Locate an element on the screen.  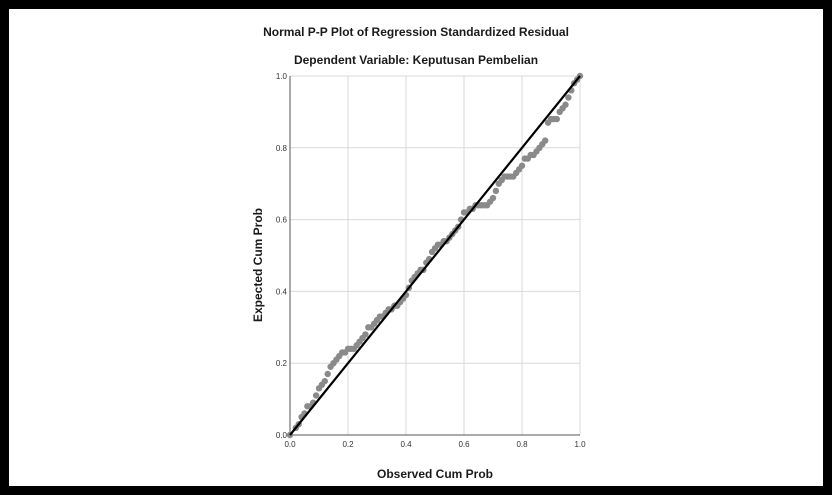
x-tick-label: 0.6 is located at coordinates (464, 444).